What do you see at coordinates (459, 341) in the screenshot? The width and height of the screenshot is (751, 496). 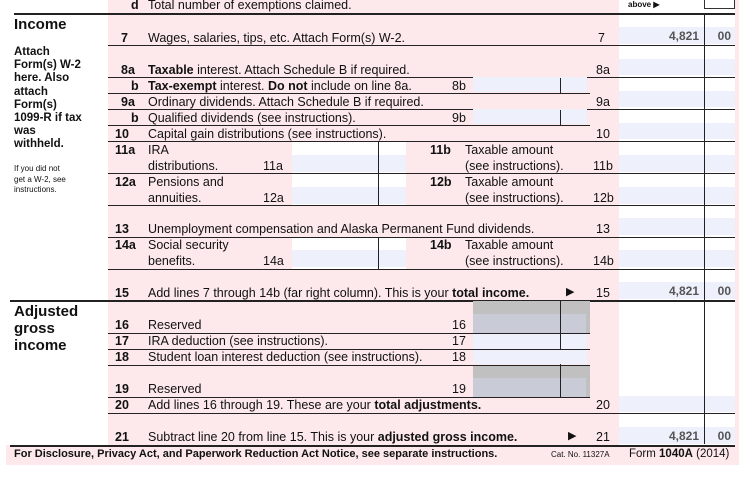 I see `box-label: 17` at bounding box center [459, 341].